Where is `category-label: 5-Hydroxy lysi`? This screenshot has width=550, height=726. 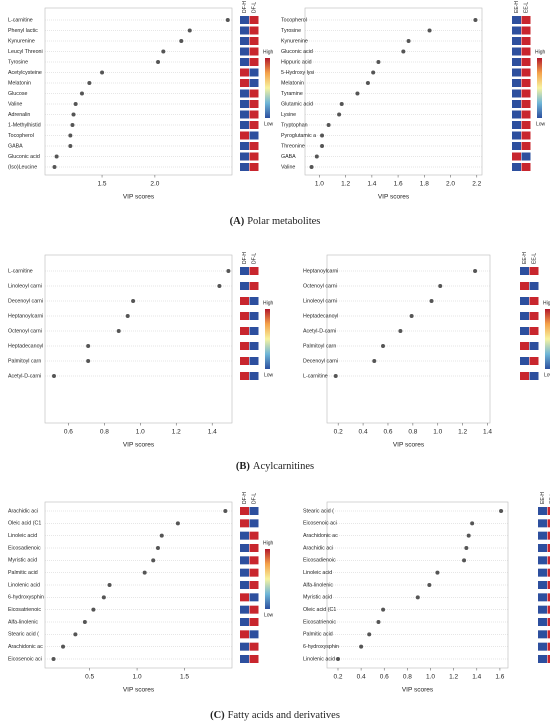 category-label: 5-Hydroxy lysi is located at coordinates (297, 73).